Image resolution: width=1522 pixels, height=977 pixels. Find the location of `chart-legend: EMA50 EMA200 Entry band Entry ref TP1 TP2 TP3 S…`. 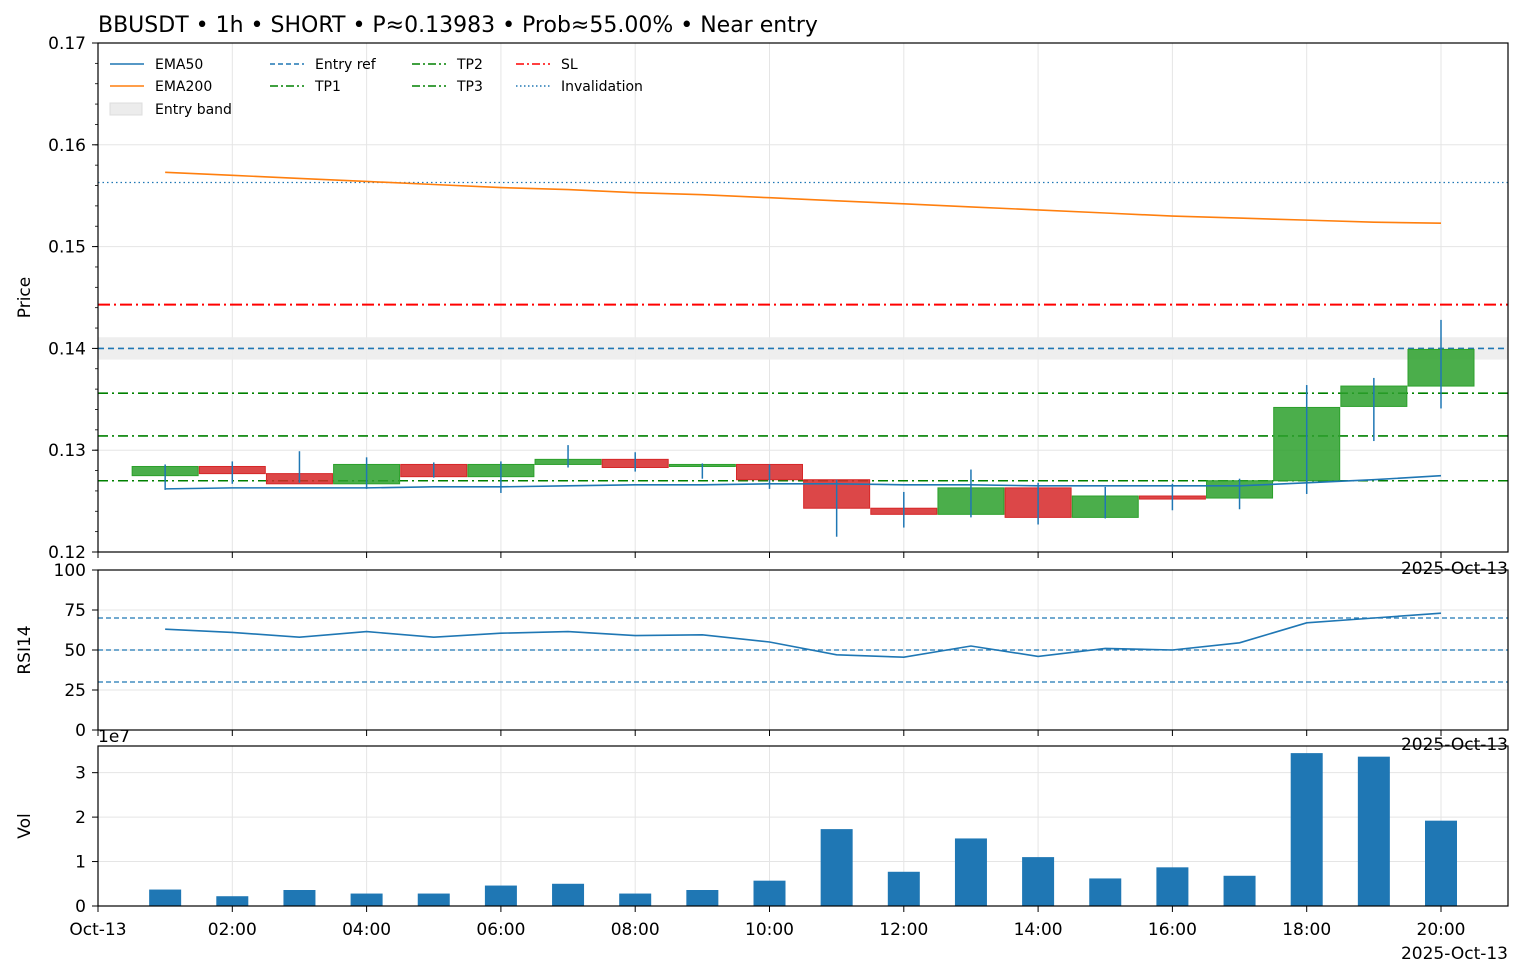

chart-legend: EMA50 EMA200 Entry band Entry ref TP1 TP2 TP3 S… is located at coordinates (376, 87).